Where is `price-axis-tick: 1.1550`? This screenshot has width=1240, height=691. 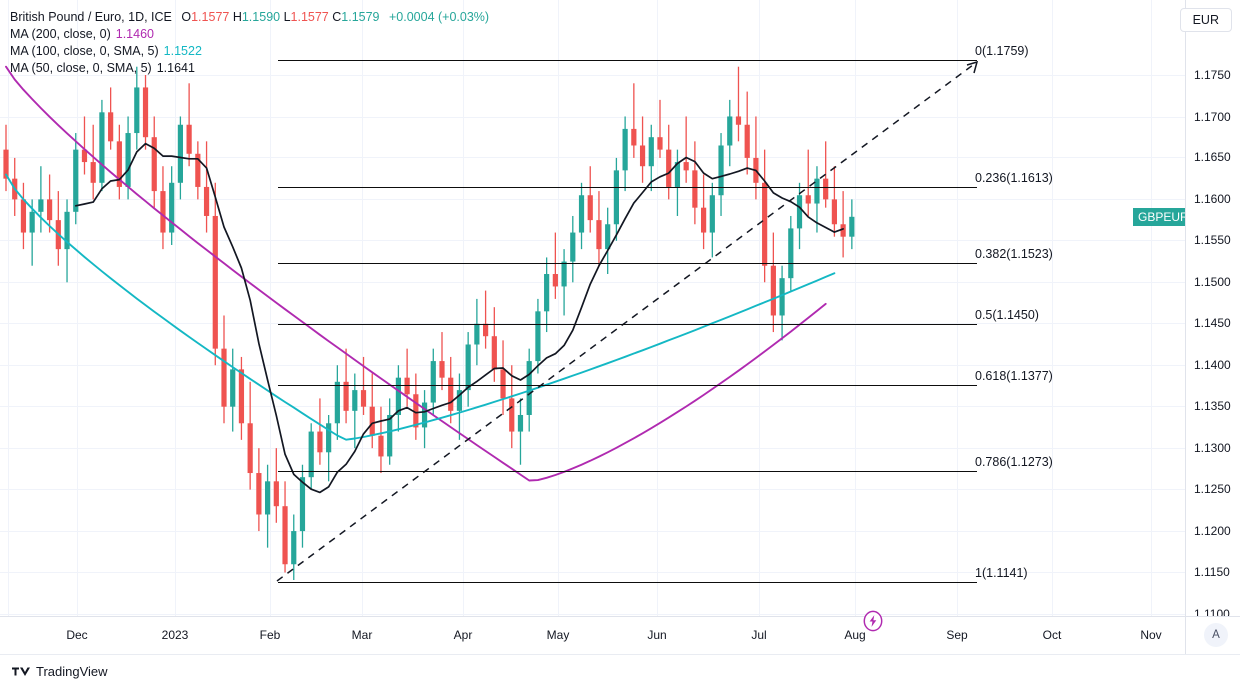
price-axis-tick: 1.1550 is located at coordinates (1212, 240).